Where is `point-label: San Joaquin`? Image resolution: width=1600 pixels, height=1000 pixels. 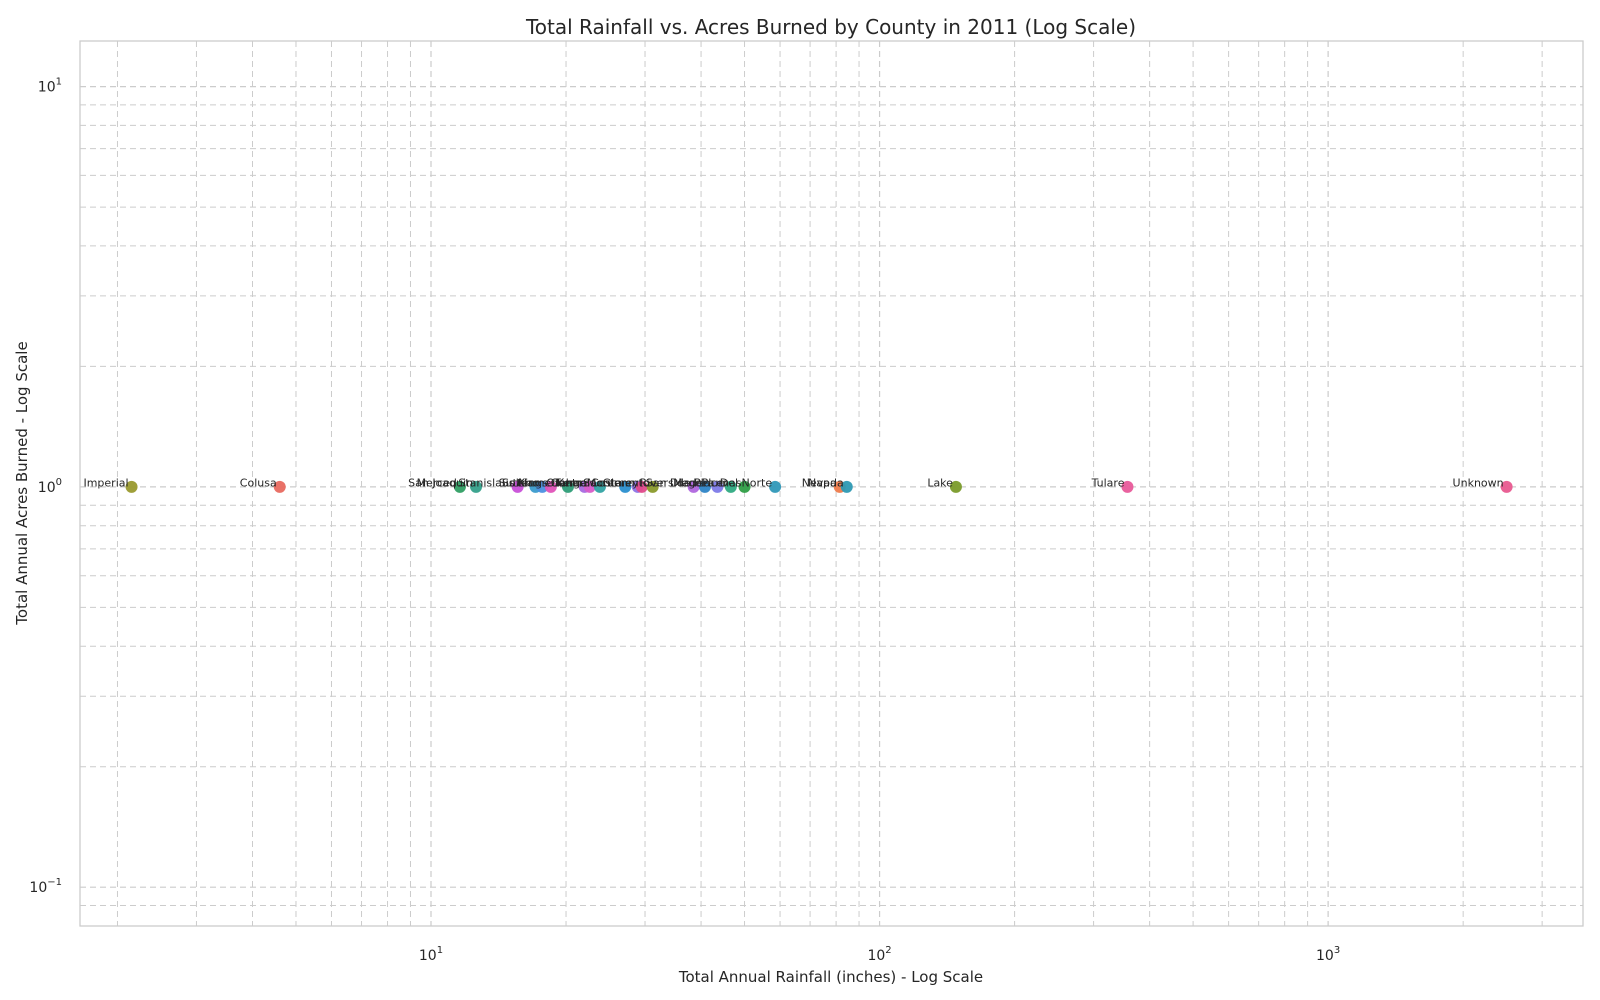 point-label: San Joaquin is located at coordinates (440, 482).